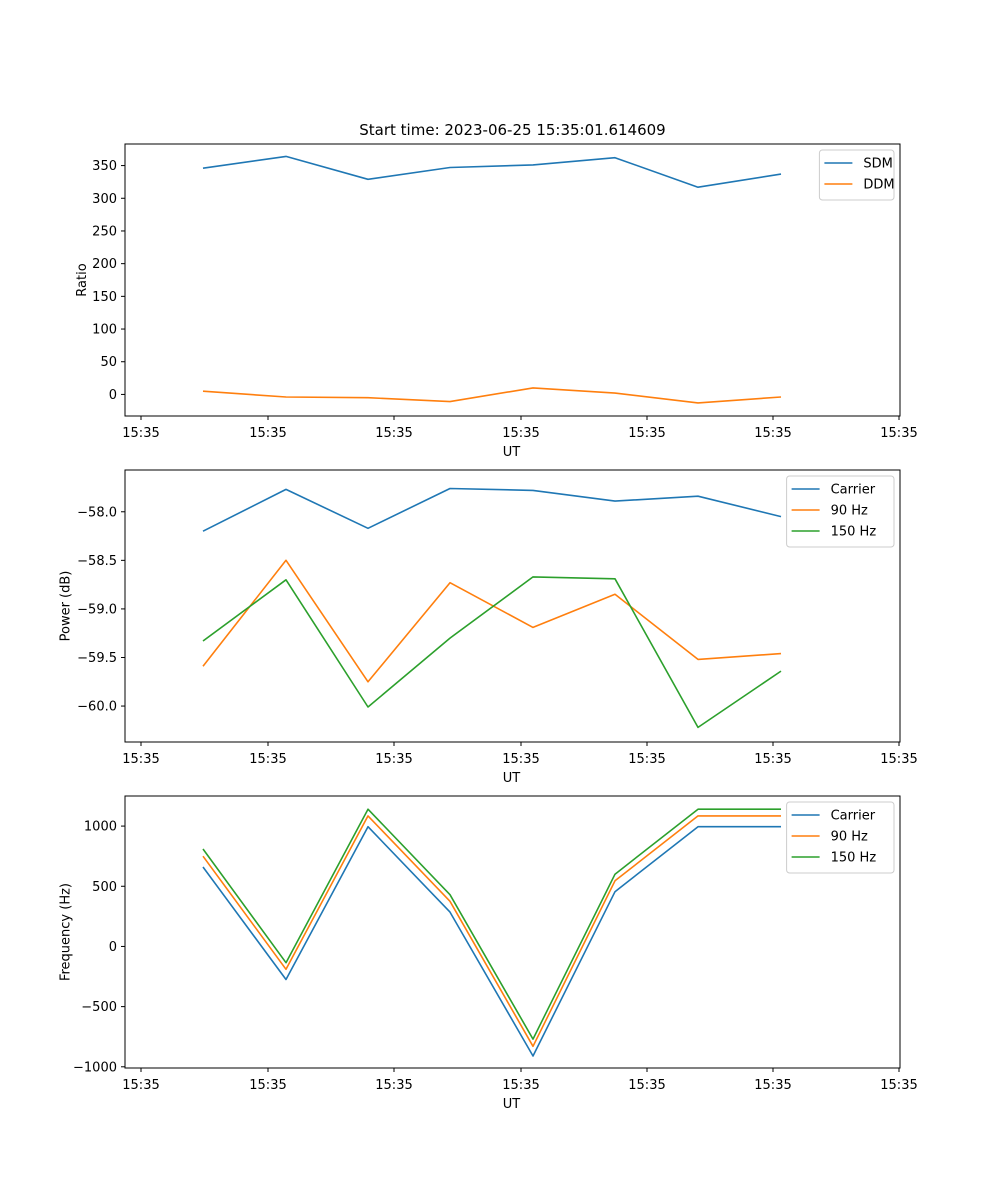  Describe the element at coordinates (104, 199) in the screenshot. I see `y-tick-label: 300` at that location.